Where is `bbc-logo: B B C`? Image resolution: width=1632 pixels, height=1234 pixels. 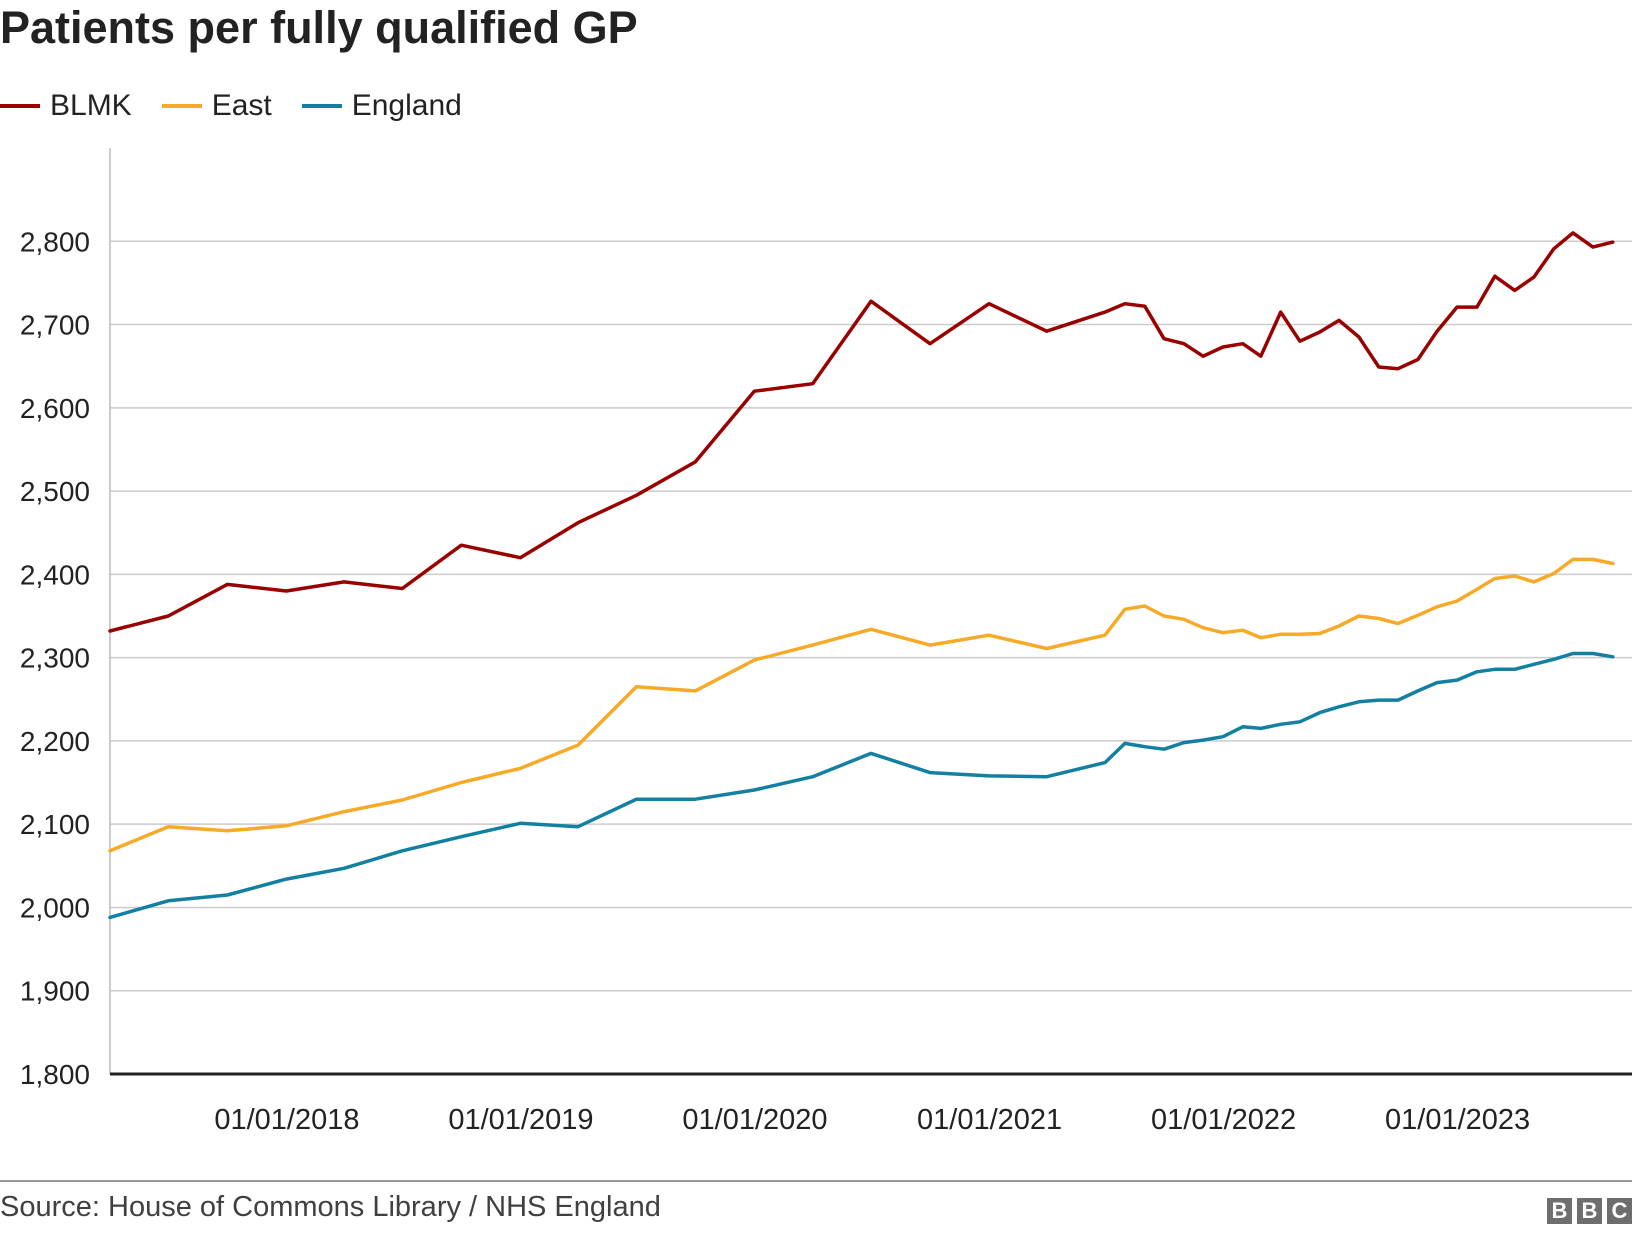 bbc-logo: B B C is located at coordinates (1589, 1211).